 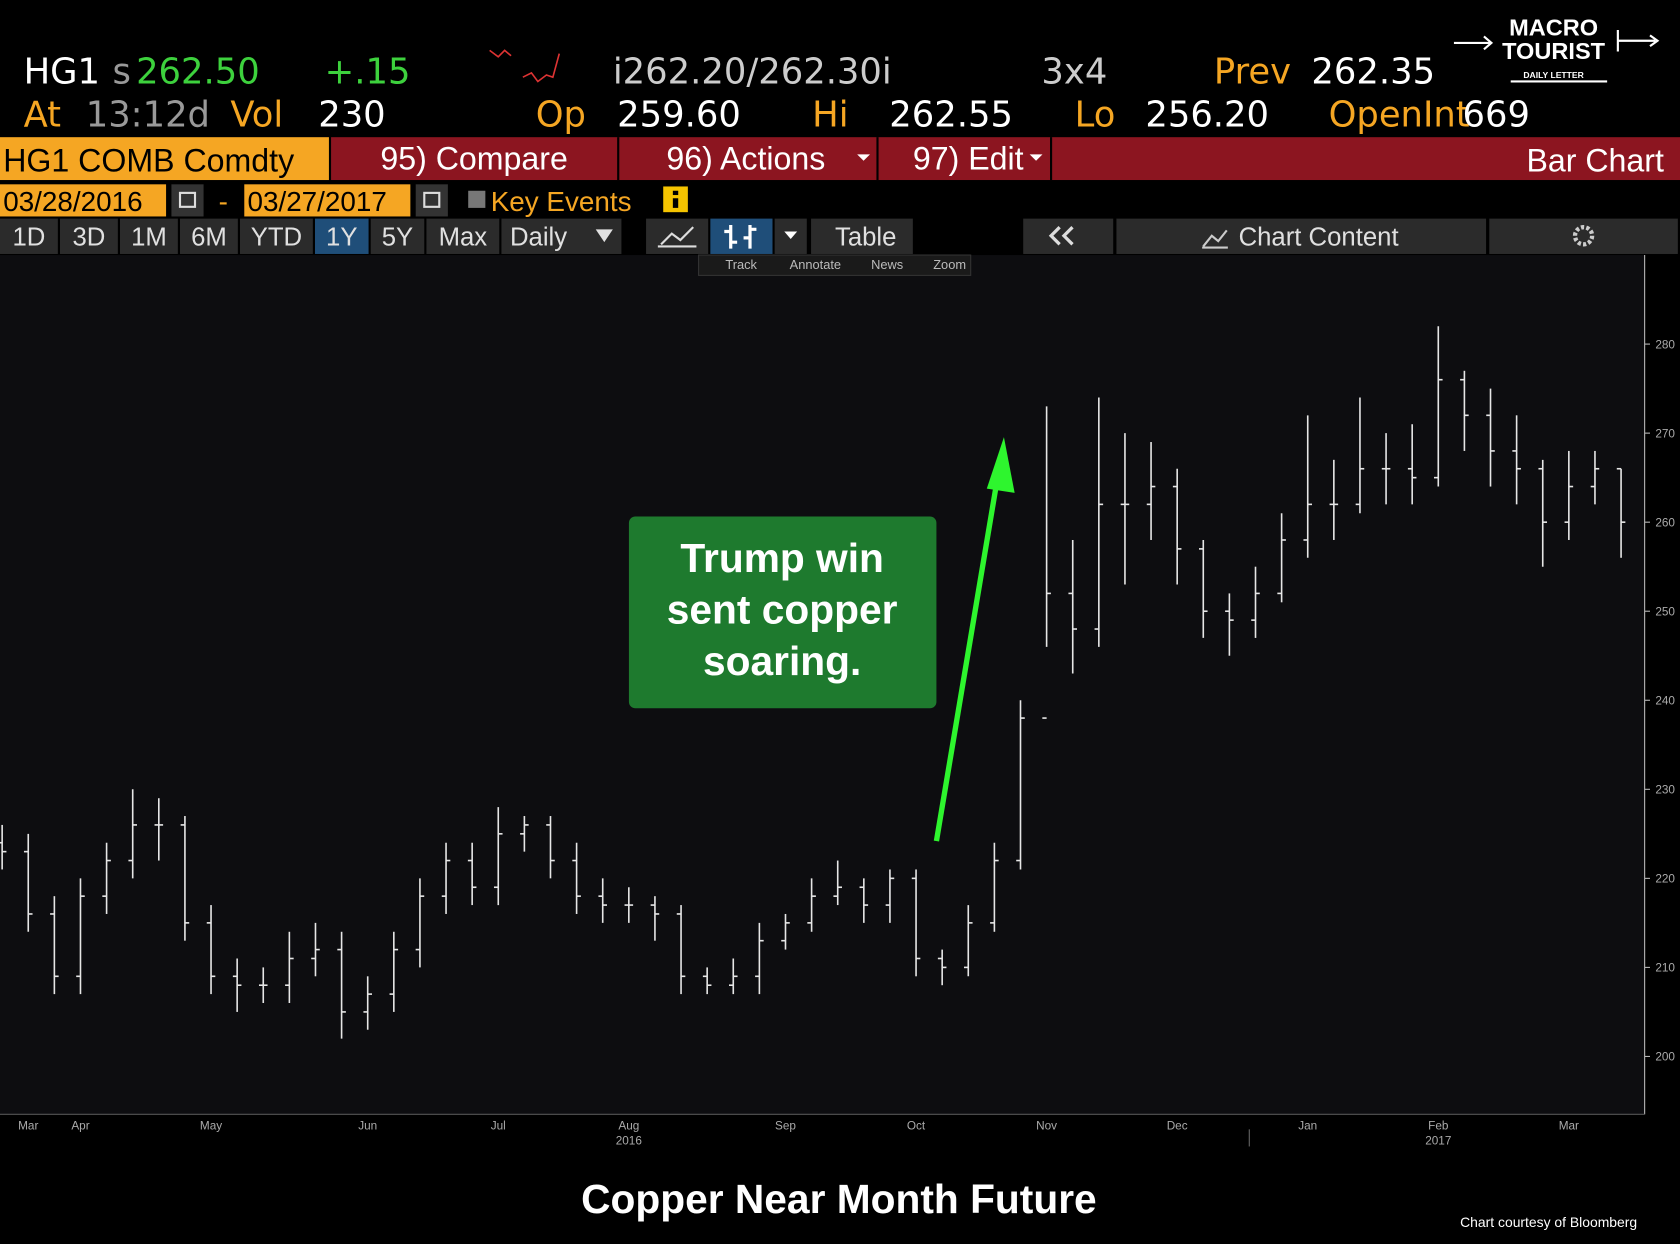 What do you see at coordinates (815, 264) in the screenshot?
I see `tool-annotate: Annotate` at bounding box center [815, 264].